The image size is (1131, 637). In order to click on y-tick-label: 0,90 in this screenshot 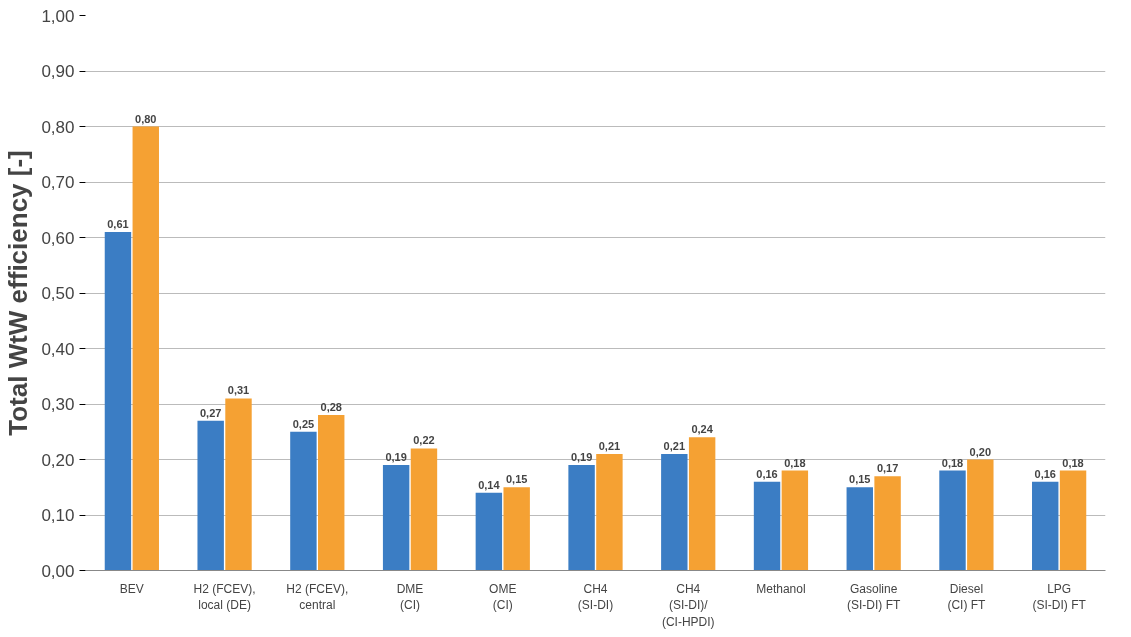, I will do `click(58, 71)`.